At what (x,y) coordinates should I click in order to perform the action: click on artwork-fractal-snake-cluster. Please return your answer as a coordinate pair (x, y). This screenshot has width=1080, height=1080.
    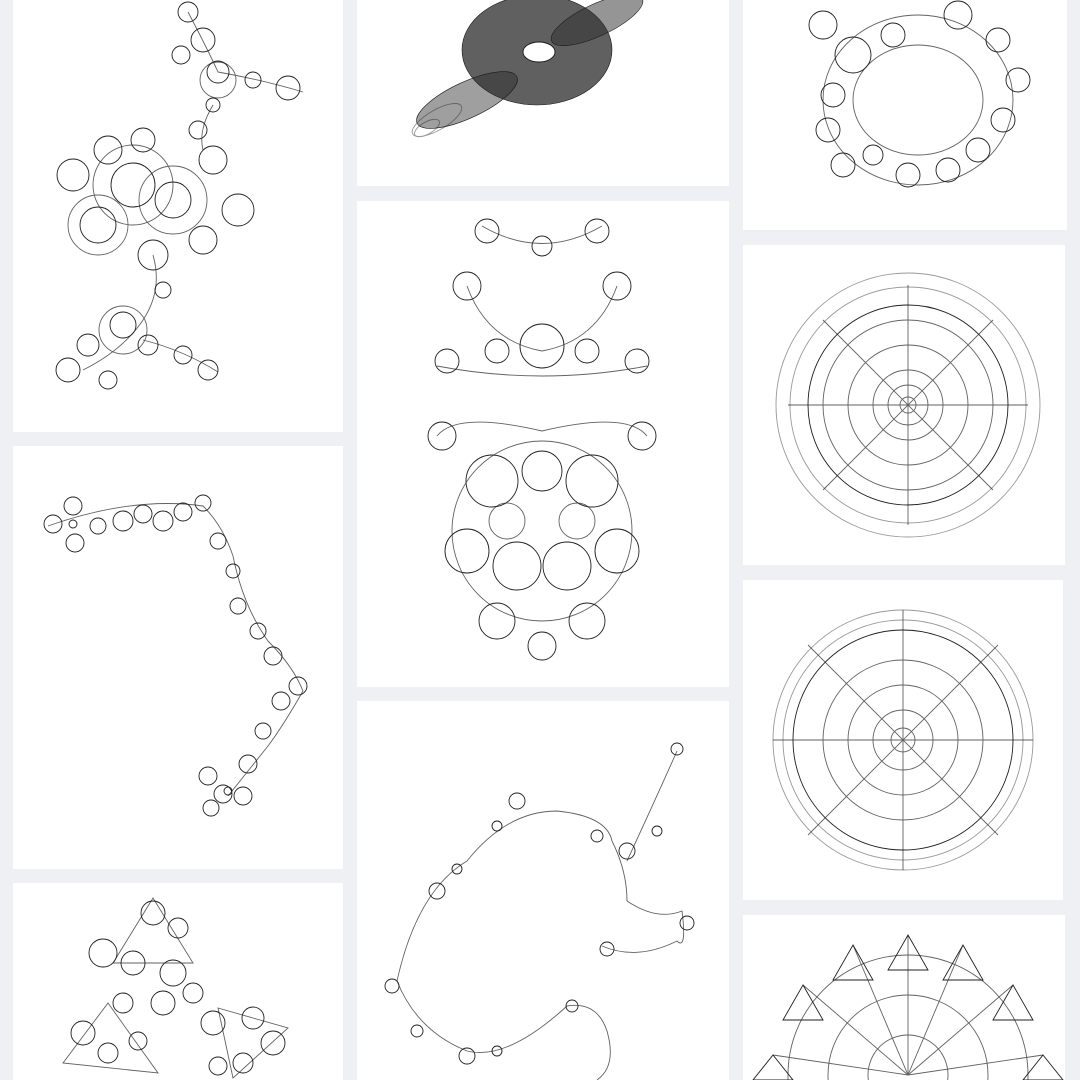
    Looking at the image, I should click on (179, 195).